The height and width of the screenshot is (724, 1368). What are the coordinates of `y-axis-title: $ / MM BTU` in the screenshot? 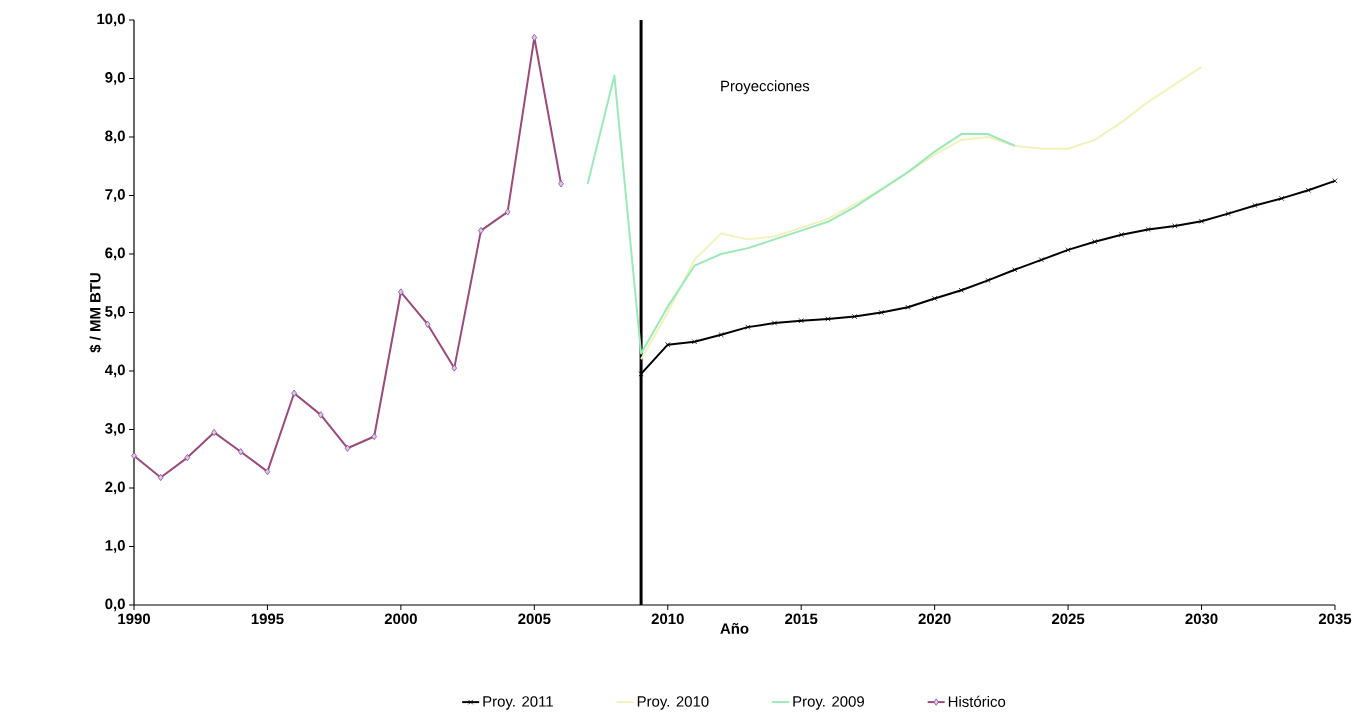 It's located at (95, 313).